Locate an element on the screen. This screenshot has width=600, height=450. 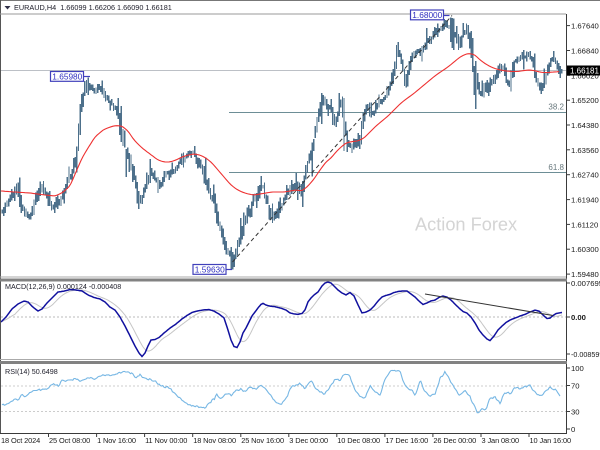
svg-text: 1.62740 is located at coordinates (585, 175).